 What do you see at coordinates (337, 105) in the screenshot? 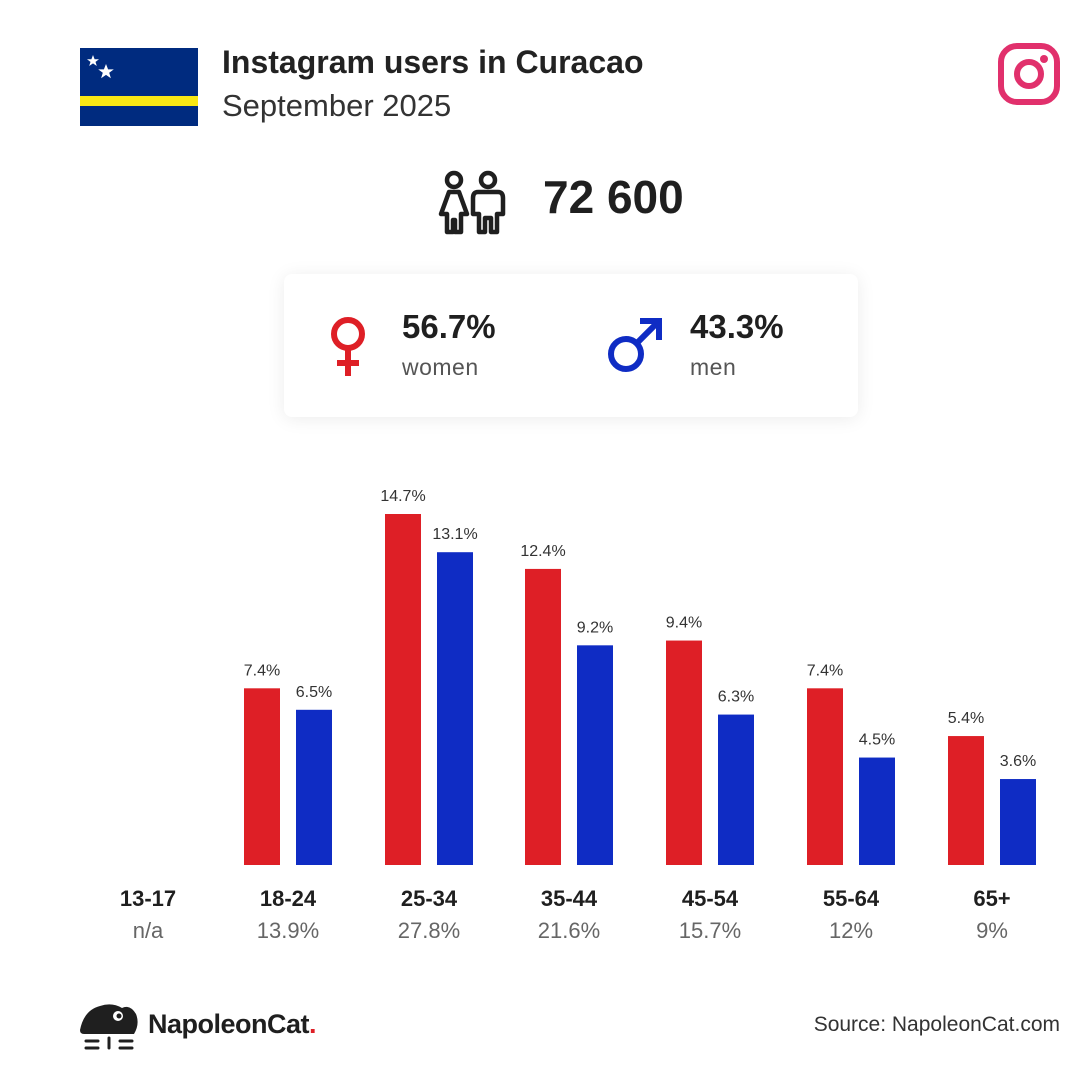
I see `page-subtitle: September 2025` at bounding box center [337, 105].